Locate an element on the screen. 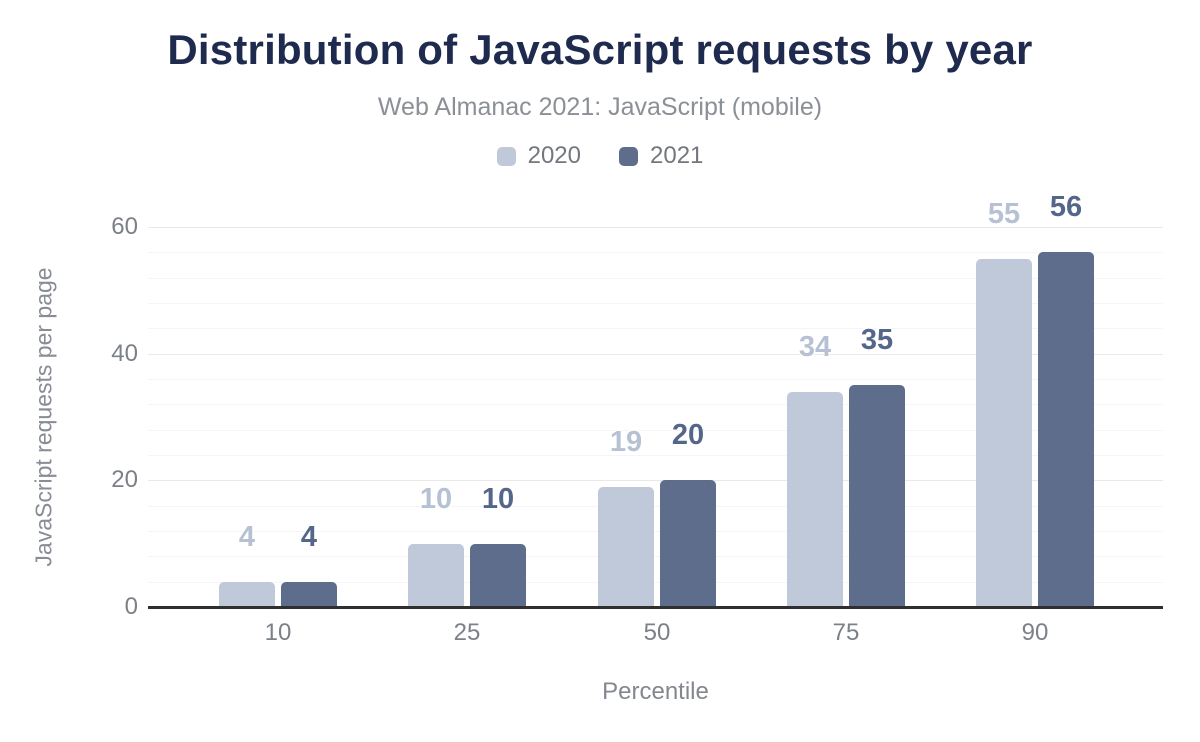 The height and width of the screenshot is (742, 1200). legend-swatch-2020 is located at coordinates (506, 156).